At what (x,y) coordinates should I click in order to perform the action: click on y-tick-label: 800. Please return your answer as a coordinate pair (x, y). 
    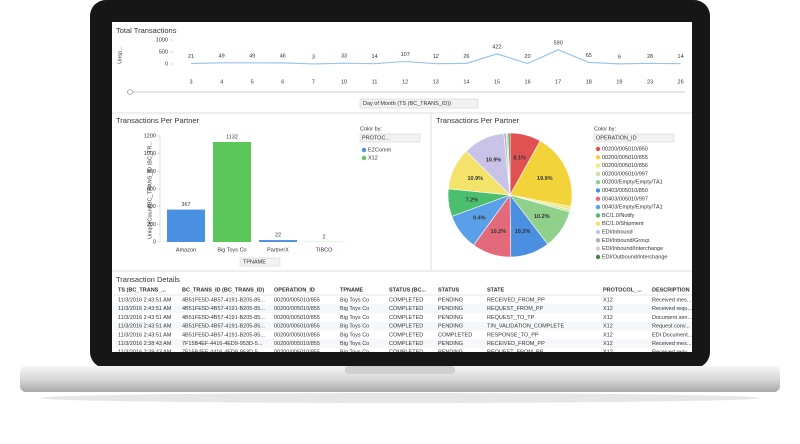
    Looking at the image, I should click on (151, 172).